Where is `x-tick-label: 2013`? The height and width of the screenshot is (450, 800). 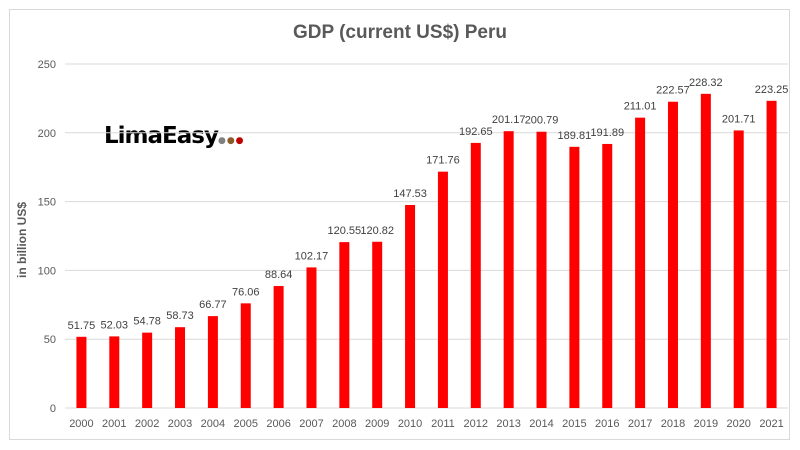 x-tick-label: 2013 is located at coordinates (508, 424).